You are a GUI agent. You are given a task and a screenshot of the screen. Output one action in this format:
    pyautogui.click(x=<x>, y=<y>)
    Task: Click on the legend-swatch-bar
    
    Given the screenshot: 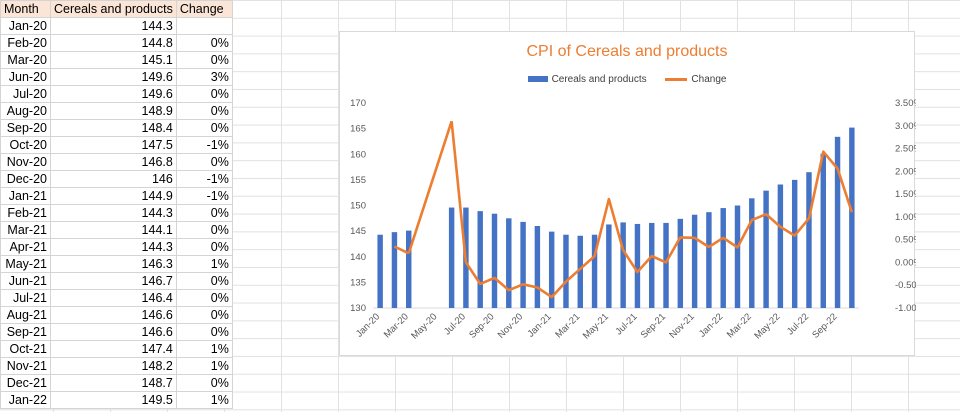 What is the action you would take?
    pyautogui.click(x=537, y=79)
    